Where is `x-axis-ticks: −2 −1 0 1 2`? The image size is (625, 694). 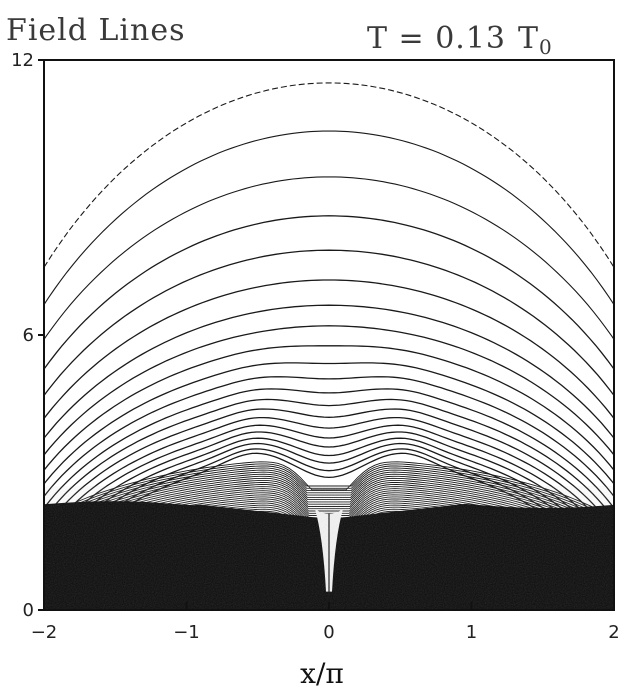
x-axis-ticks: −2 −1 0 1 2 is located at coordinates (325, 622).